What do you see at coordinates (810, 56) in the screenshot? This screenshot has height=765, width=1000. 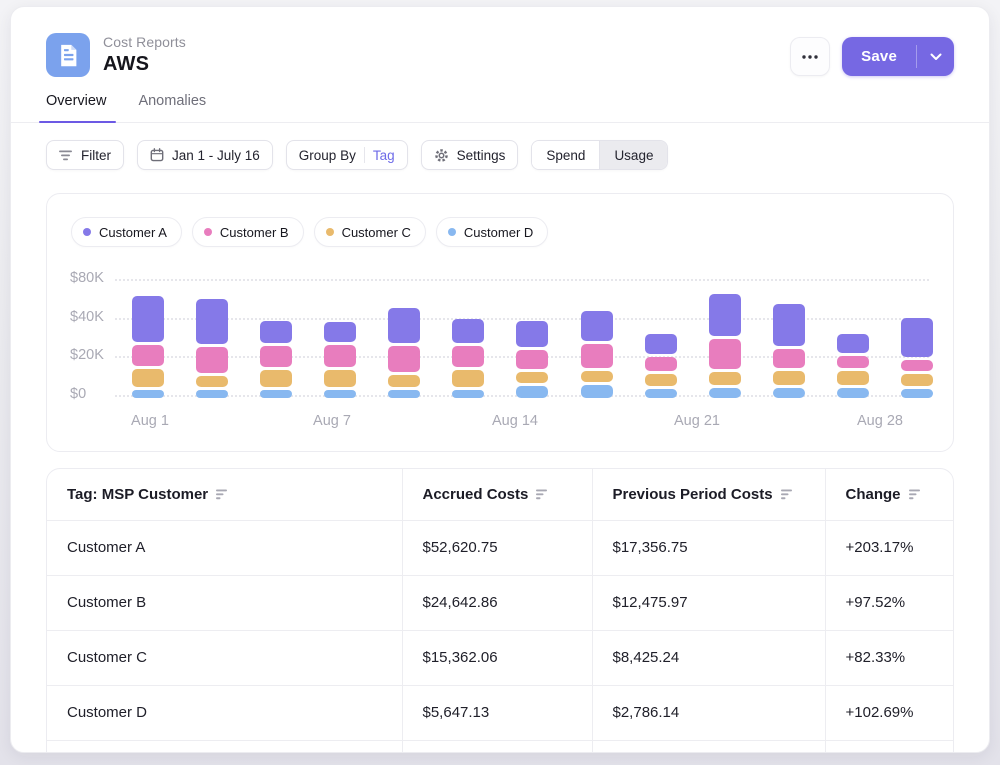 I see `more-options-button` at bounding box center [810, 56].